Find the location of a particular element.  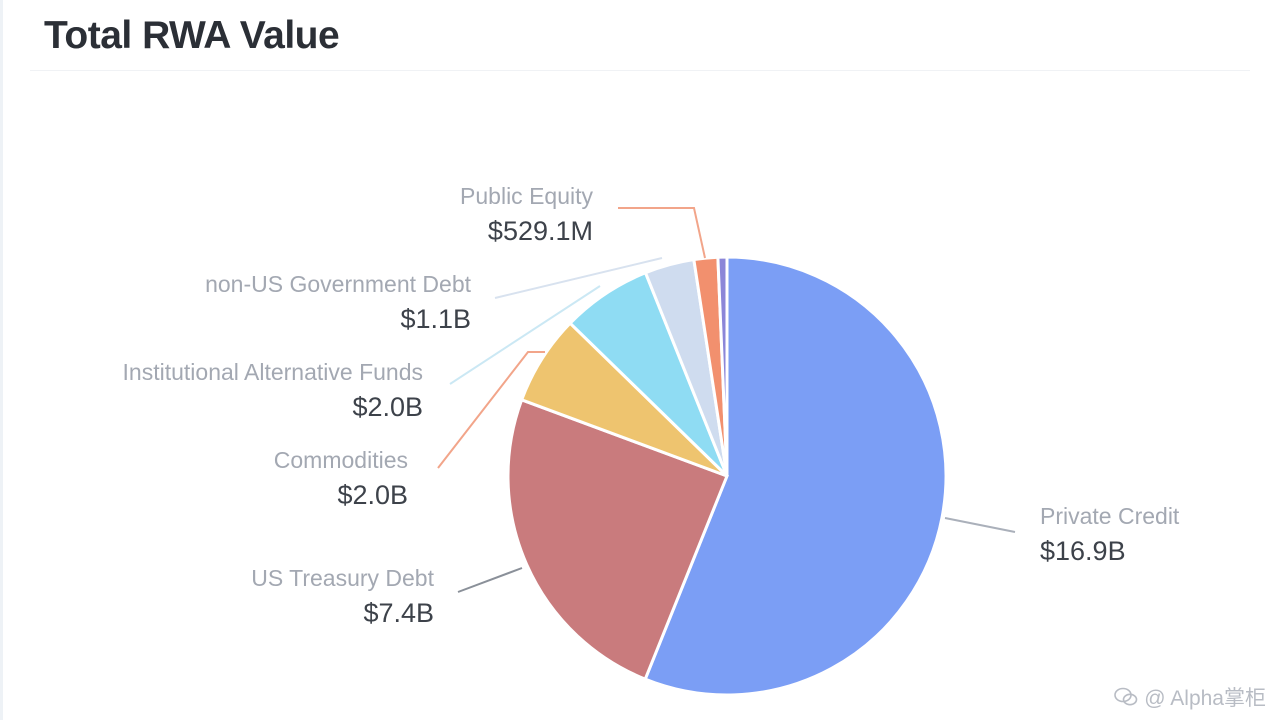

wechat-icon is located at coordinates (1126, 696).